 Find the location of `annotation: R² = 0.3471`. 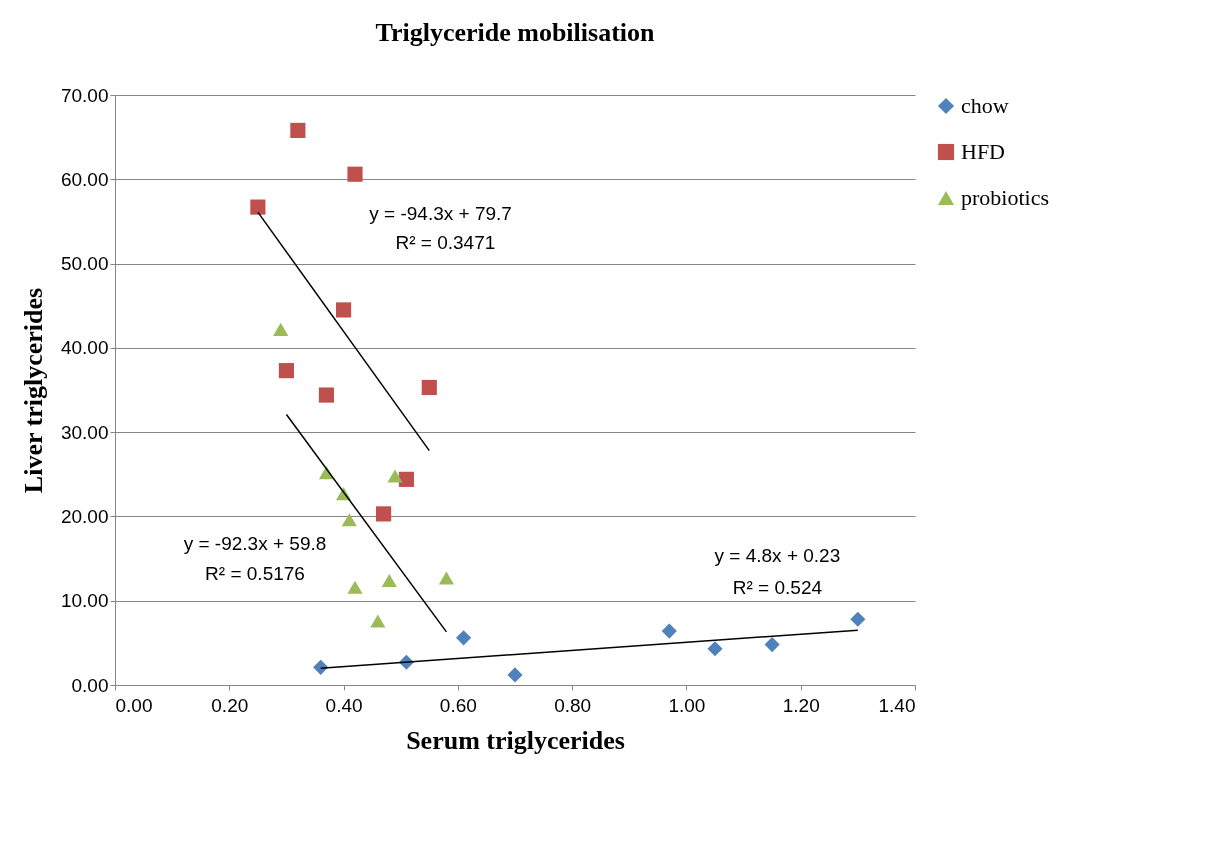

annotation: R² = 0.3471 is located at coordinates (445, 242).